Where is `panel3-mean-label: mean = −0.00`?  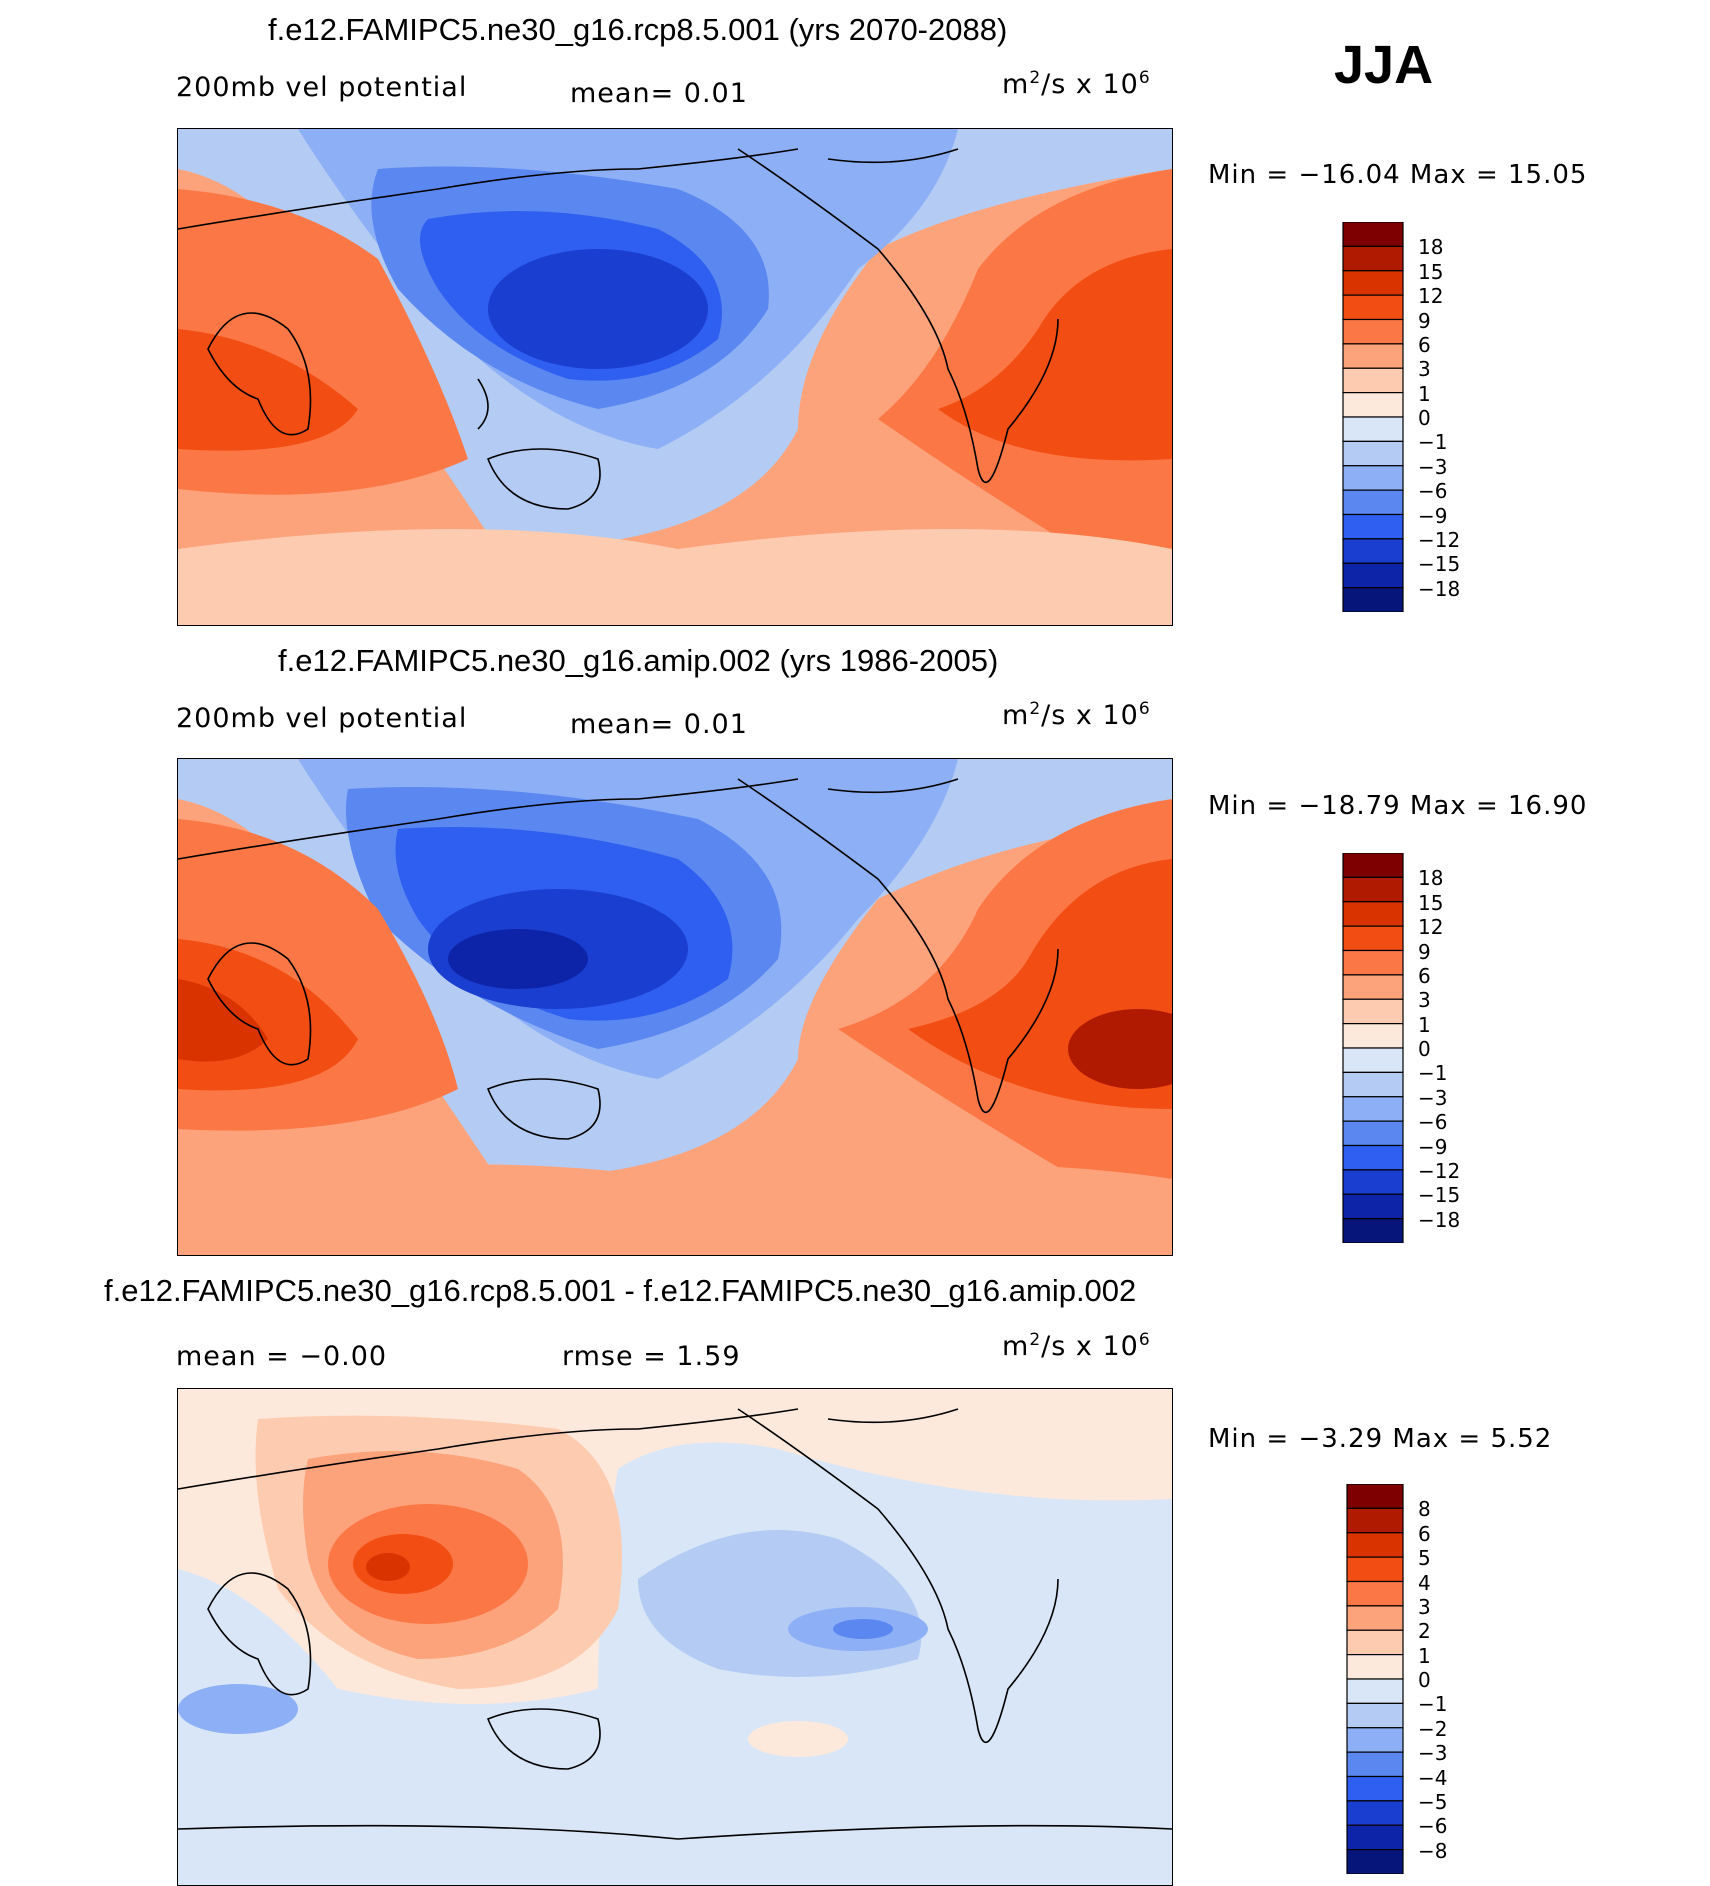 panel3-mean-label: mean = −0.00 is located at coordinates (282, 1356).